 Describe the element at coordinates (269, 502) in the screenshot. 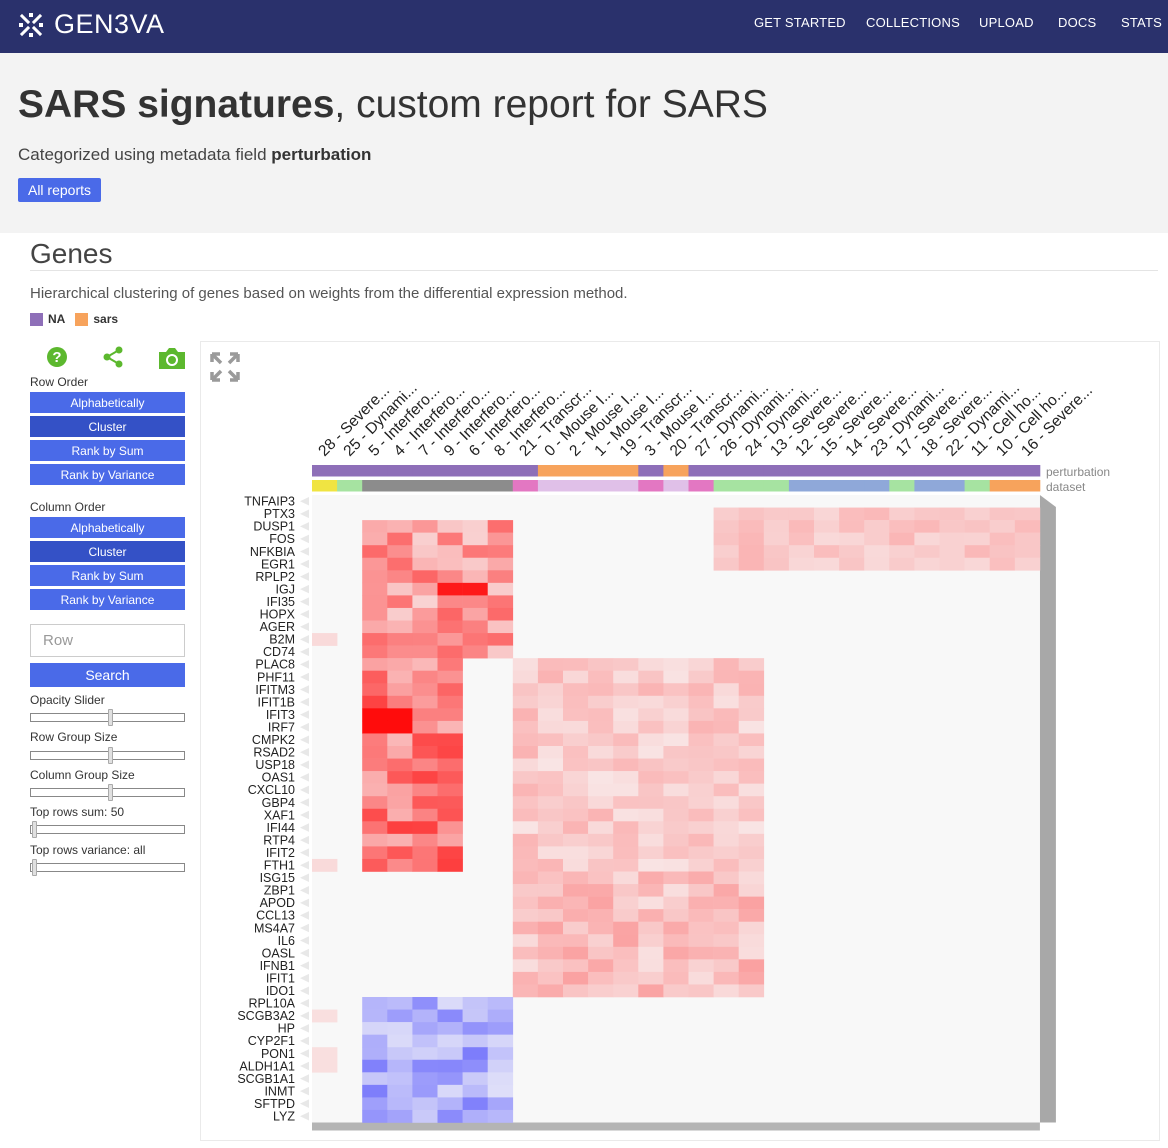

I see `row-label: TNFAIP3` at that location.